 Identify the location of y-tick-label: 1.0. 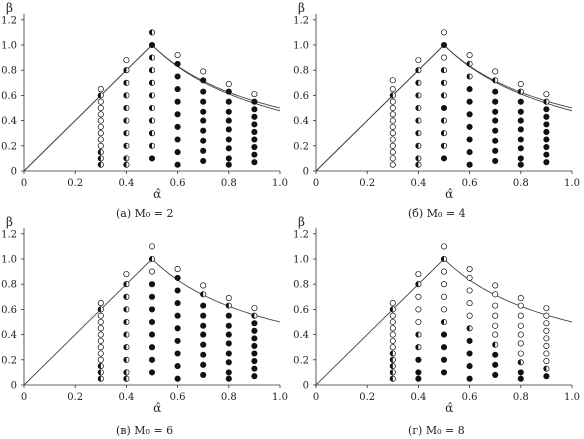
(301, 260).